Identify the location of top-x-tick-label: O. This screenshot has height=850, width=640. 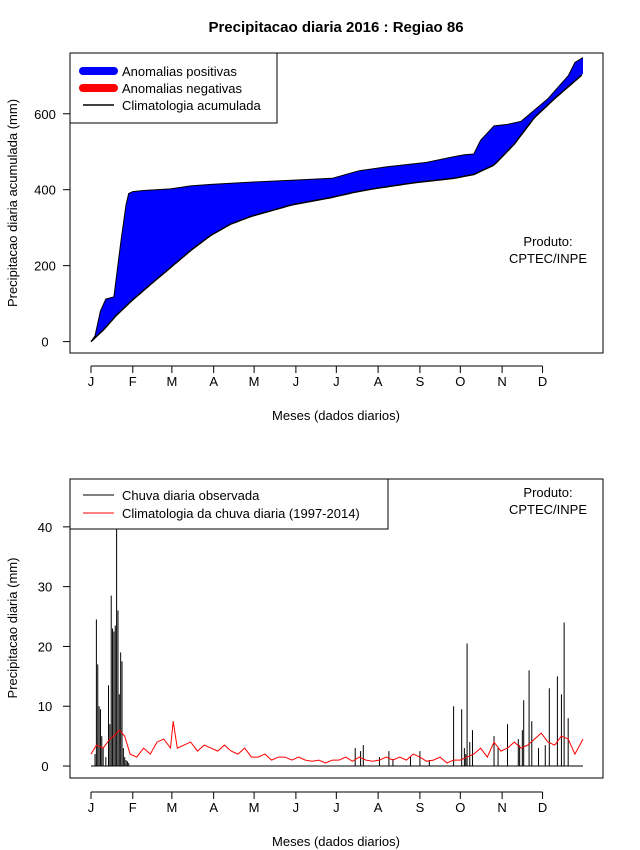
(460, 381).